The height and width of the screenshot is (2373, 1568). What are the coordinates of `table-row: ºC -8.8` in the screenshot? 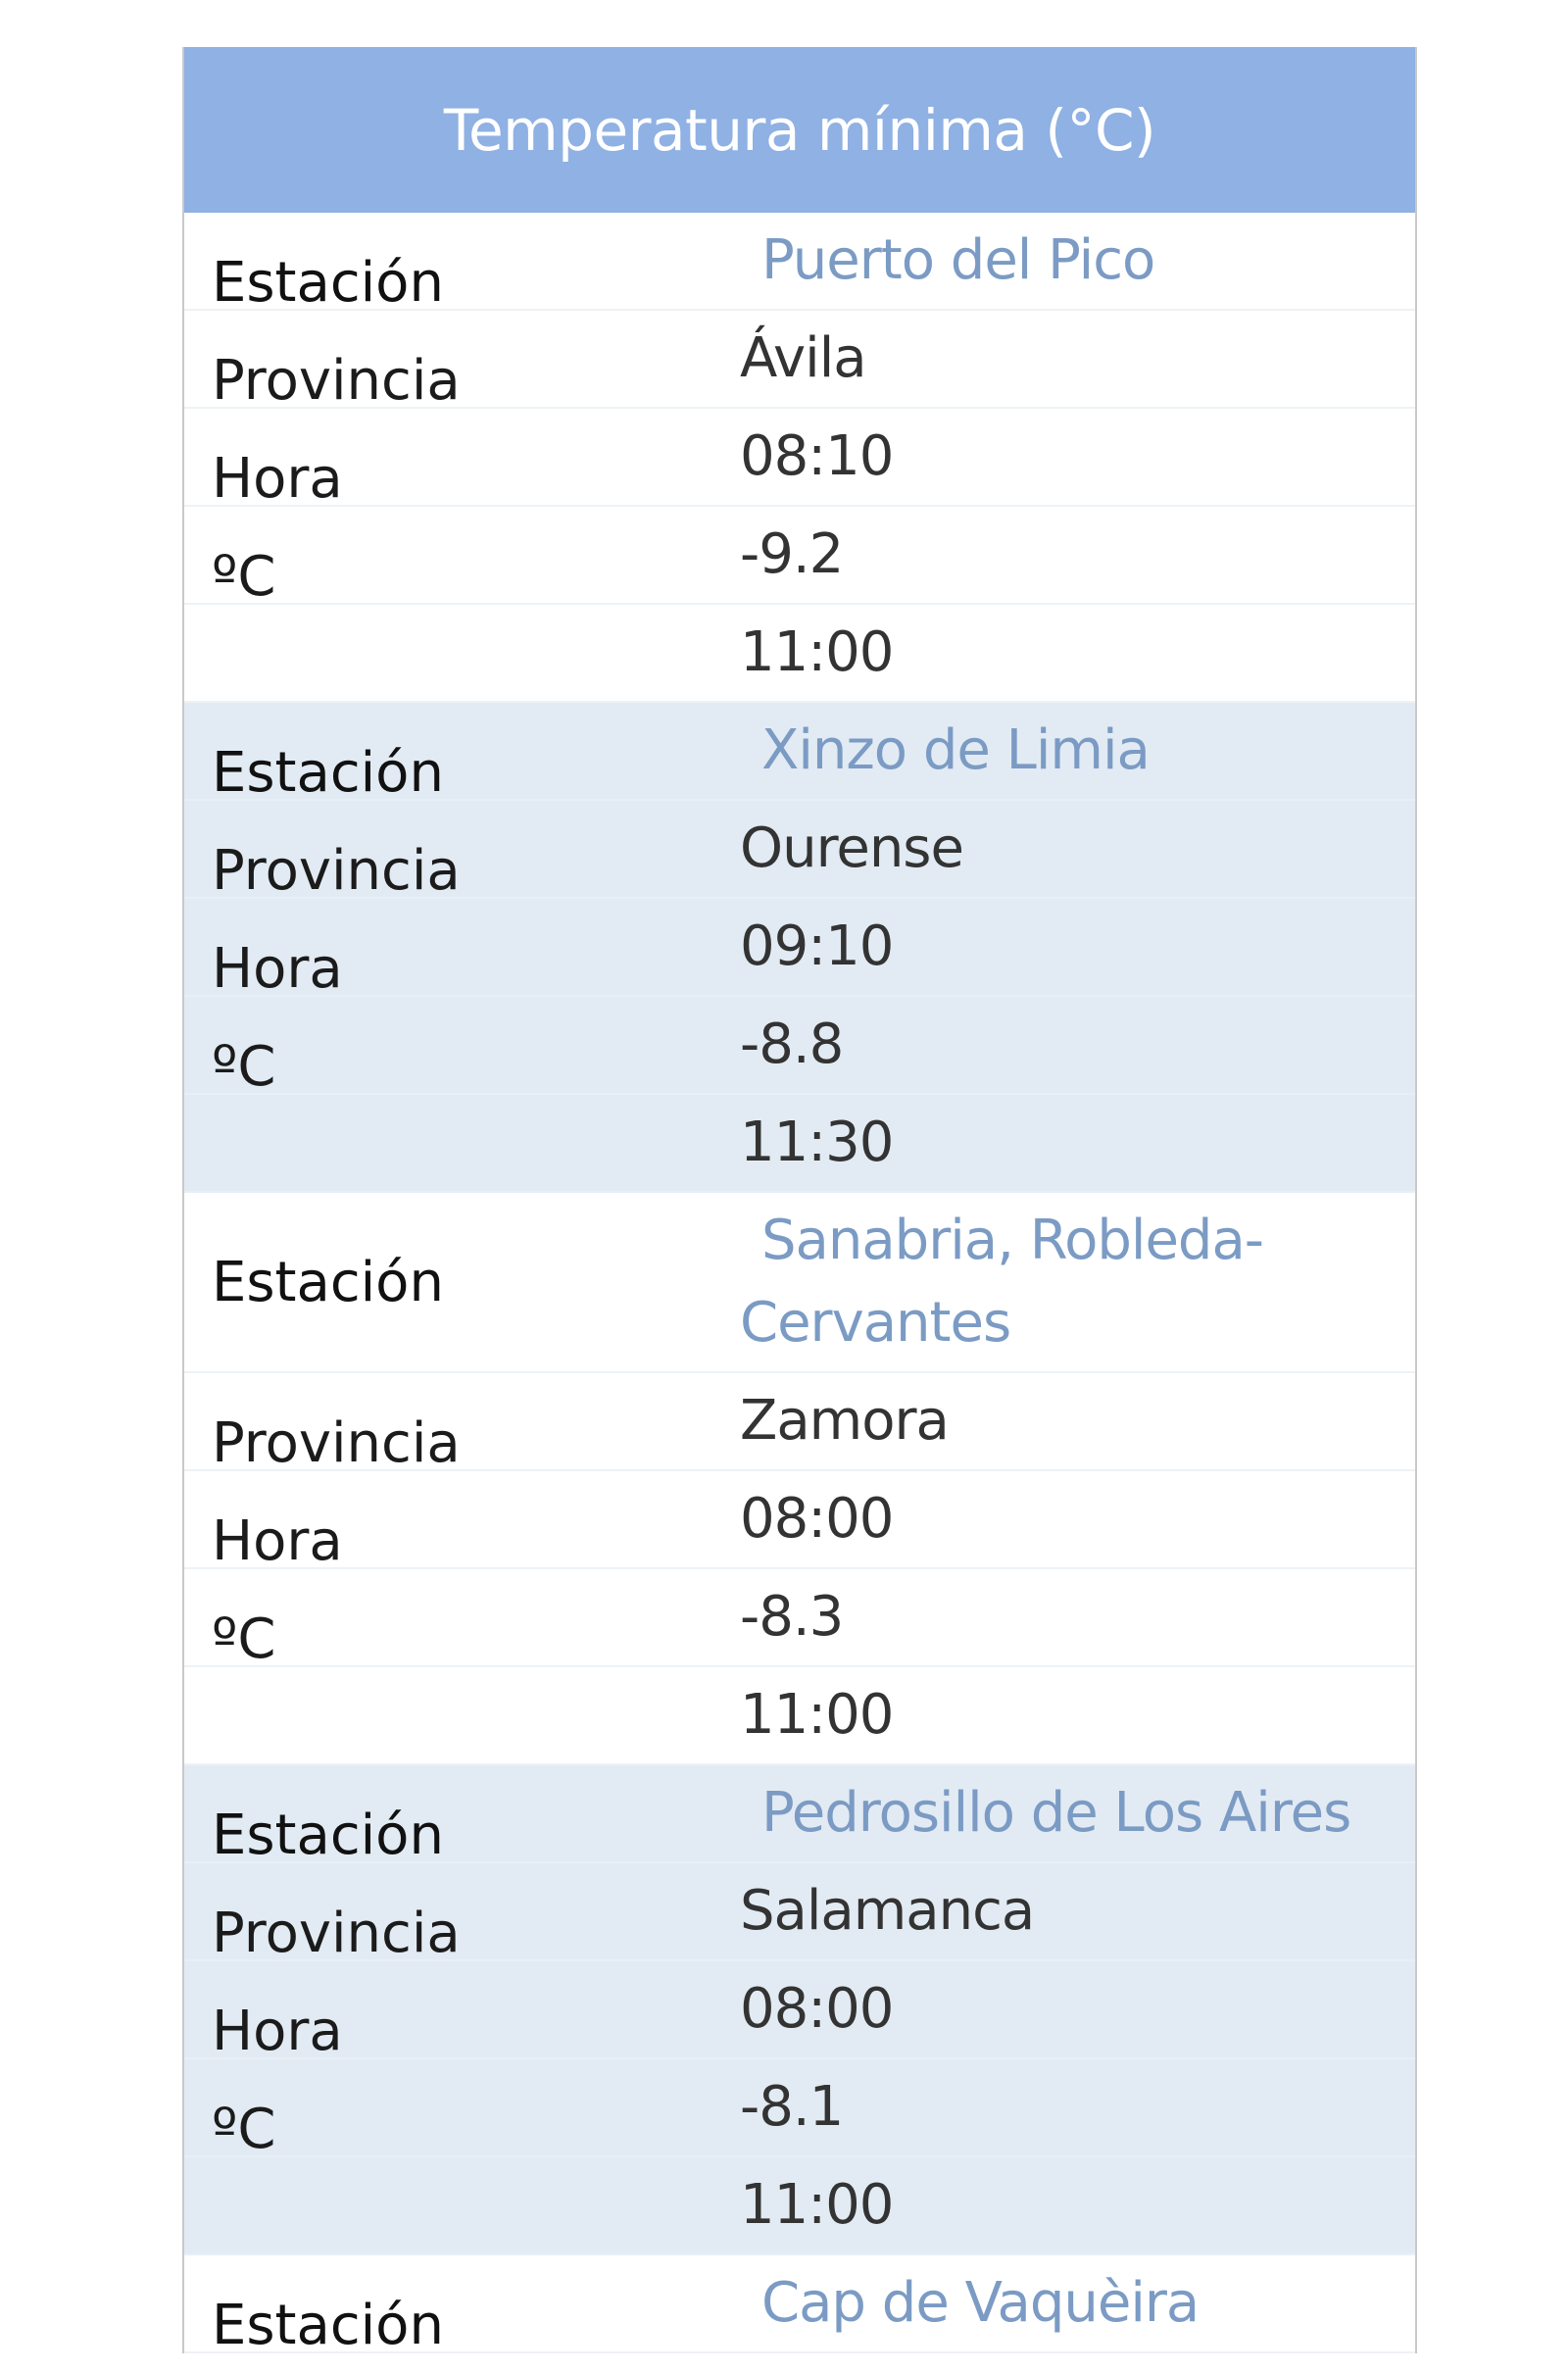 It's located at (799, 1048).